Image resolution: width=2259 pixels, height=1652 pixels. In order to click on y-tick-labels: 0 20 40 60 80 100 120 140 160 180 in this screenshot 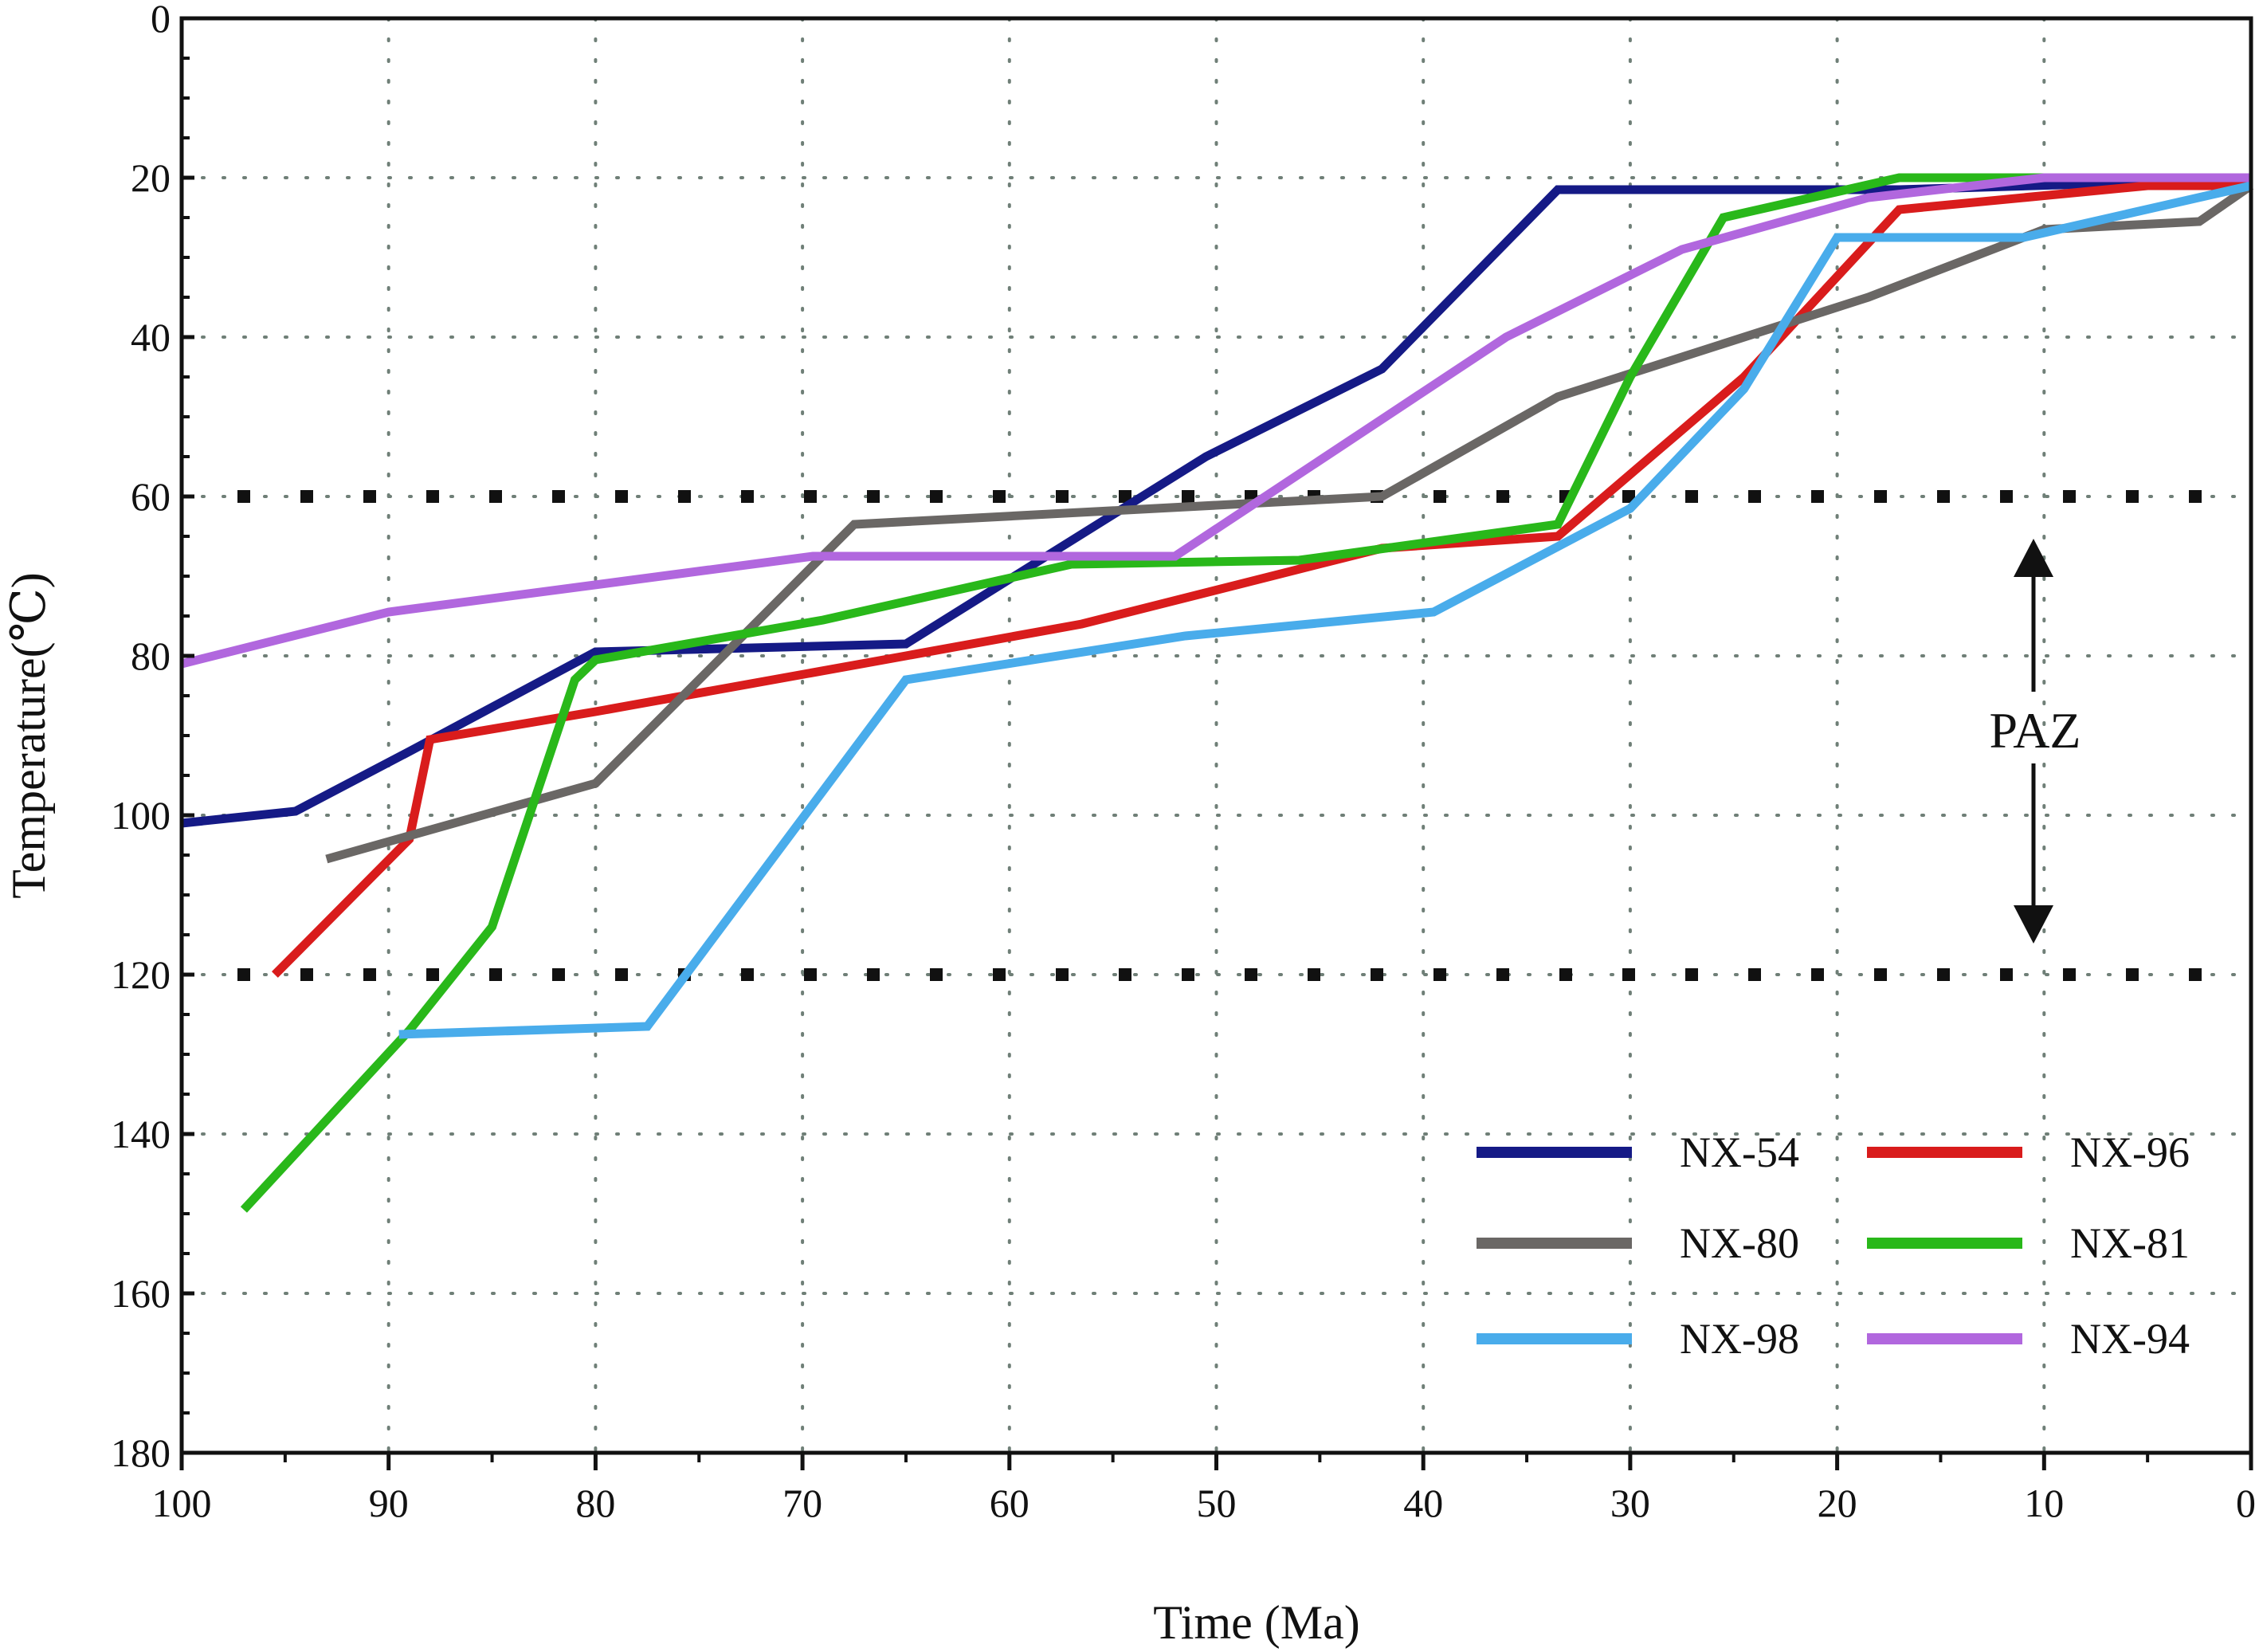, I will do `click(141, 737)`.